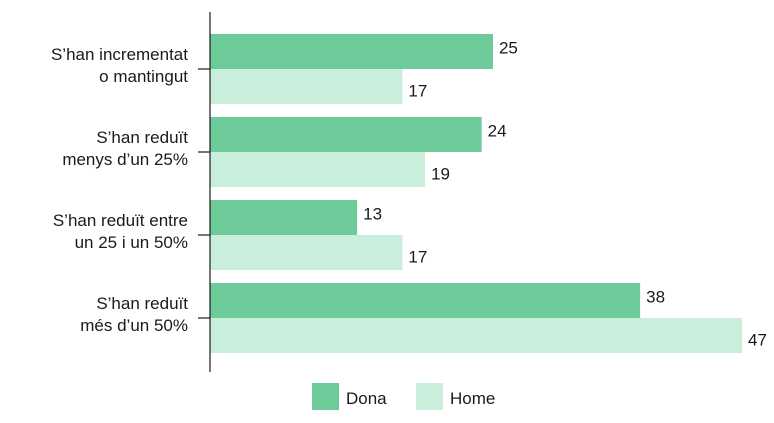 Image resolution: width=774 pixels, height=423 pixels. What do you see at coordinates (134, 325) in the screenshot?
I see `category-label: més d’un 50%` at bounding box center [134, 325].